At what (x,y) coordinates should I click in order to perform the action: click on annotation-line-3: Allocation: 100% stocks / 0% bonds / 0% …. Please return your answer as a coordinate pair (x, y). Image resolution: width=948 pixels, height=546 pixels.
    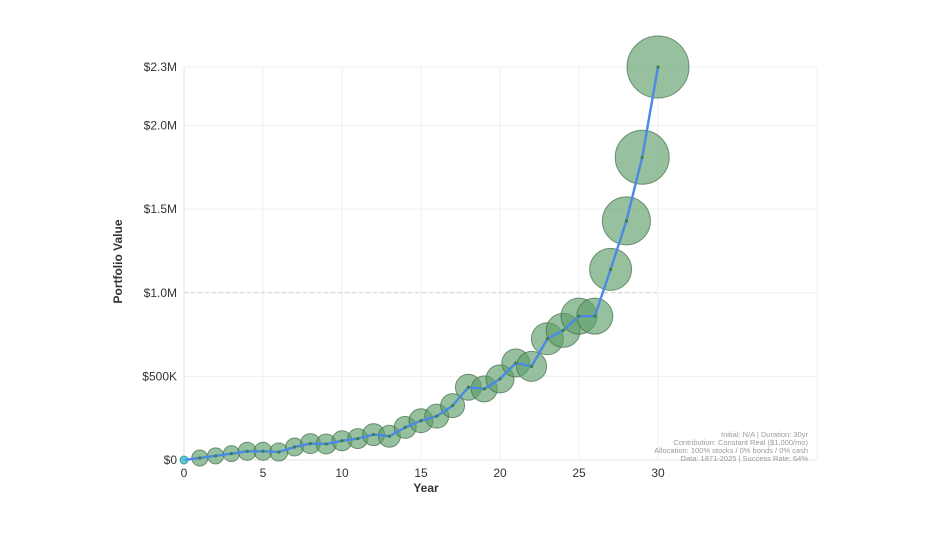
    Looking at the image, I should click on (731, 450).